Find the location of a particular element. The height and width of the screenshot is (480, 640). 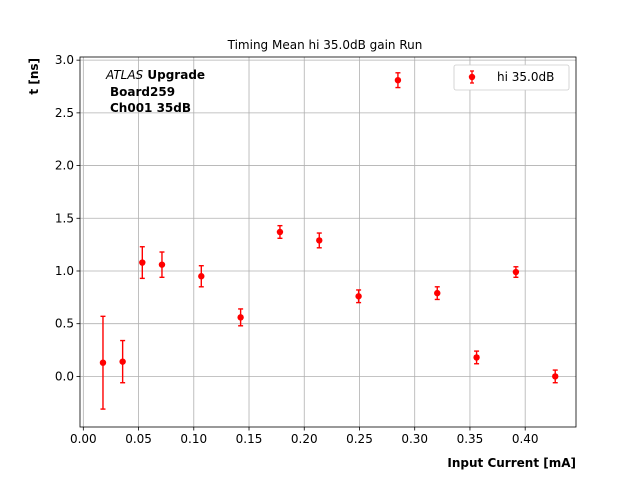

y-tick-label: 1.5 is located at coordinates (64, 218).